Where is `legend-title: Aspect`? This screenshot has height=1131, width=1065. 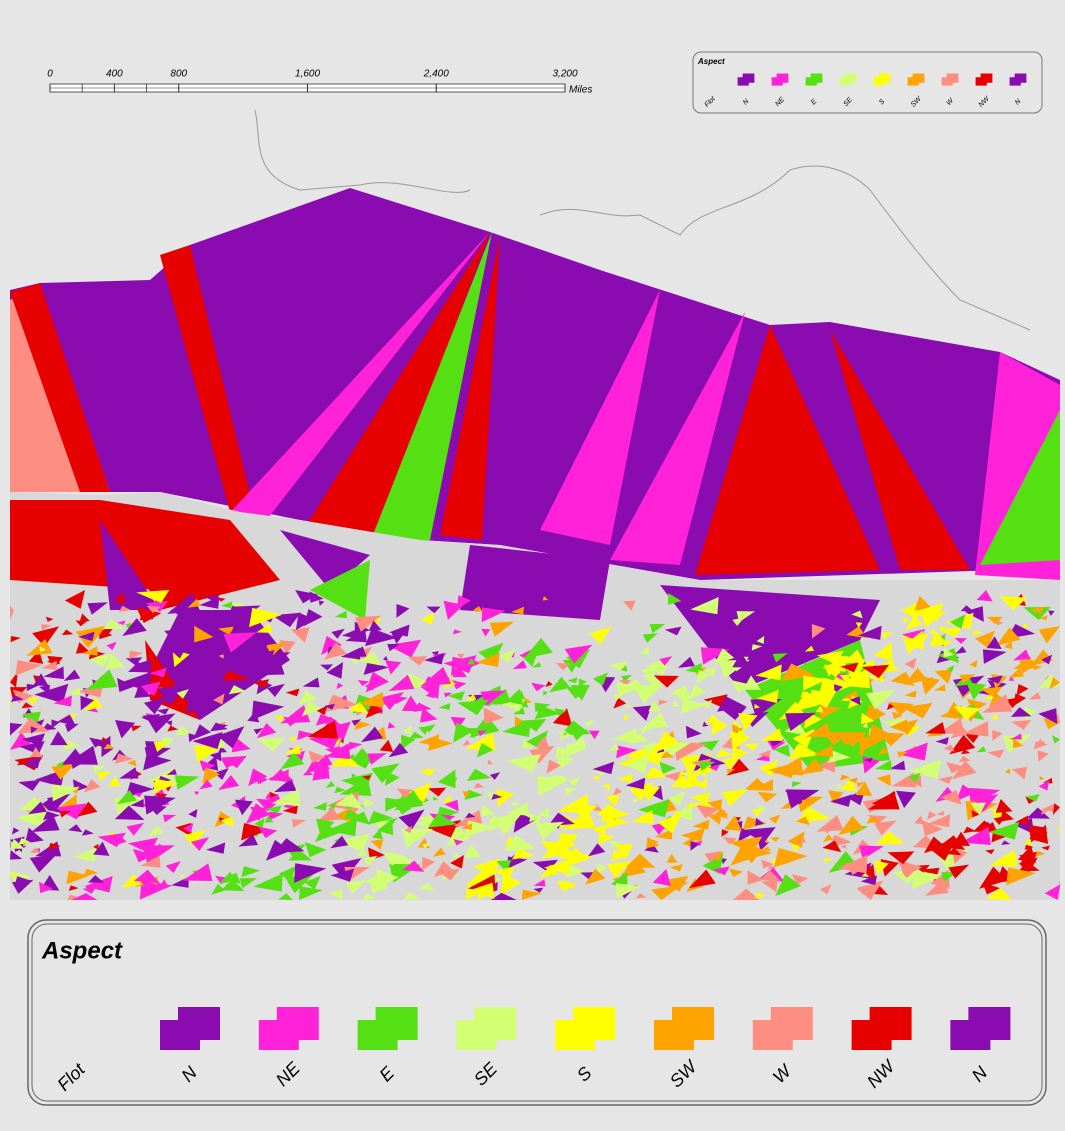
legend-title: Aspect is located at coordinates (82, 950).